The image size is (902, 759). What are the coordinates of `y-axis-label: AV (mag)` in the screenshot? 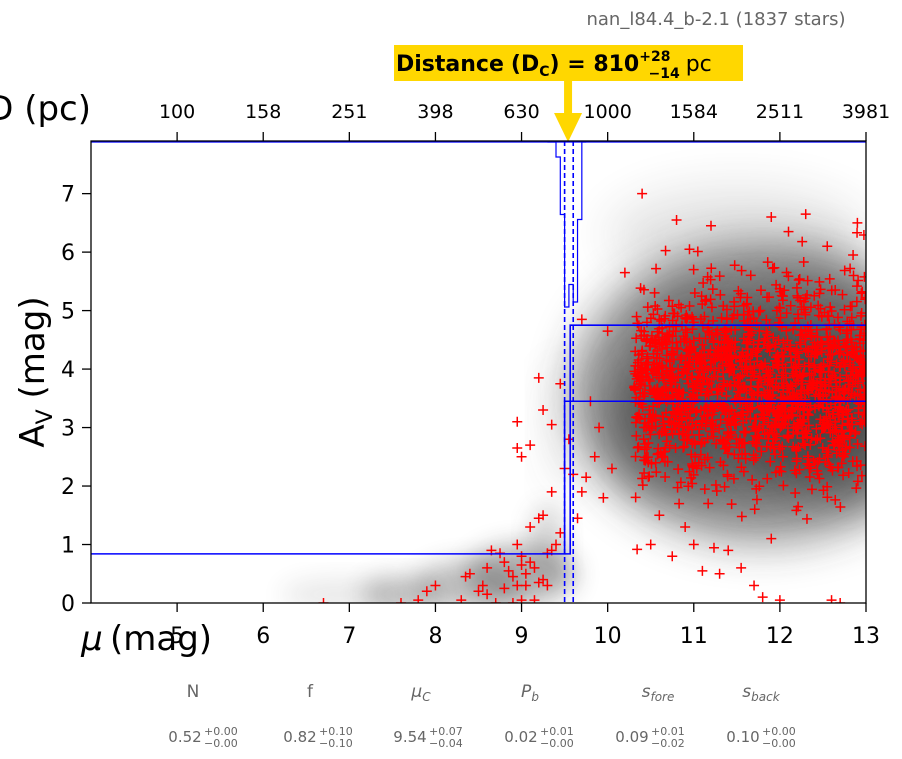 It's located at (35, 371).